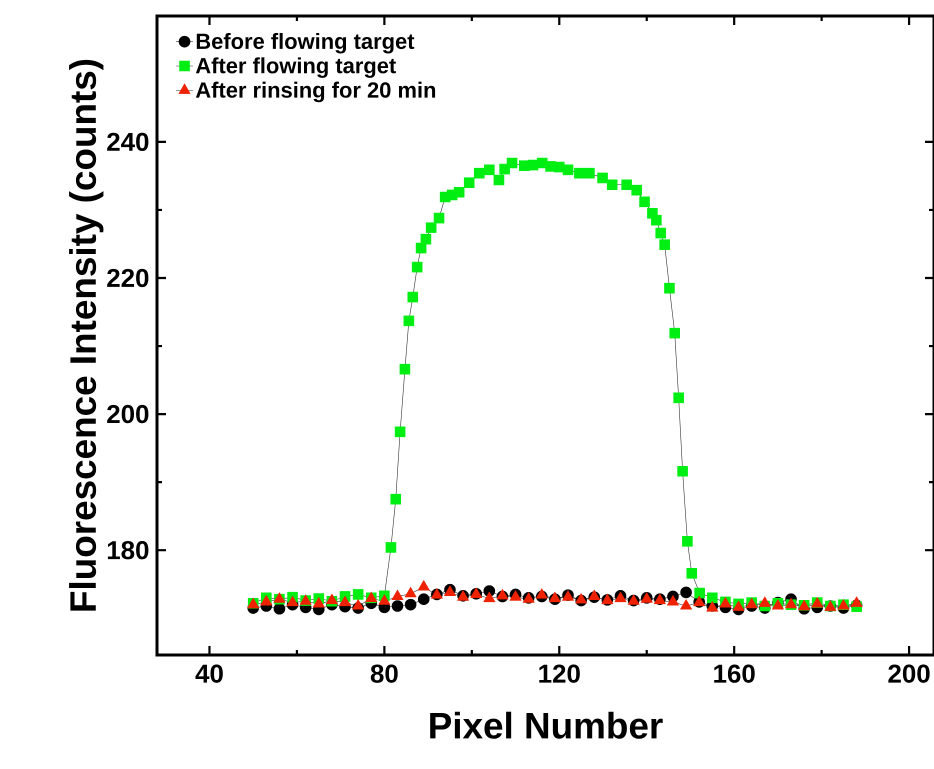 This screenshot has width=934, height=769. What do you see at coordinates (546, 725) in the screenshot?
I see `x-axis-title: Pixel Number` at bounding box center [546, 725].